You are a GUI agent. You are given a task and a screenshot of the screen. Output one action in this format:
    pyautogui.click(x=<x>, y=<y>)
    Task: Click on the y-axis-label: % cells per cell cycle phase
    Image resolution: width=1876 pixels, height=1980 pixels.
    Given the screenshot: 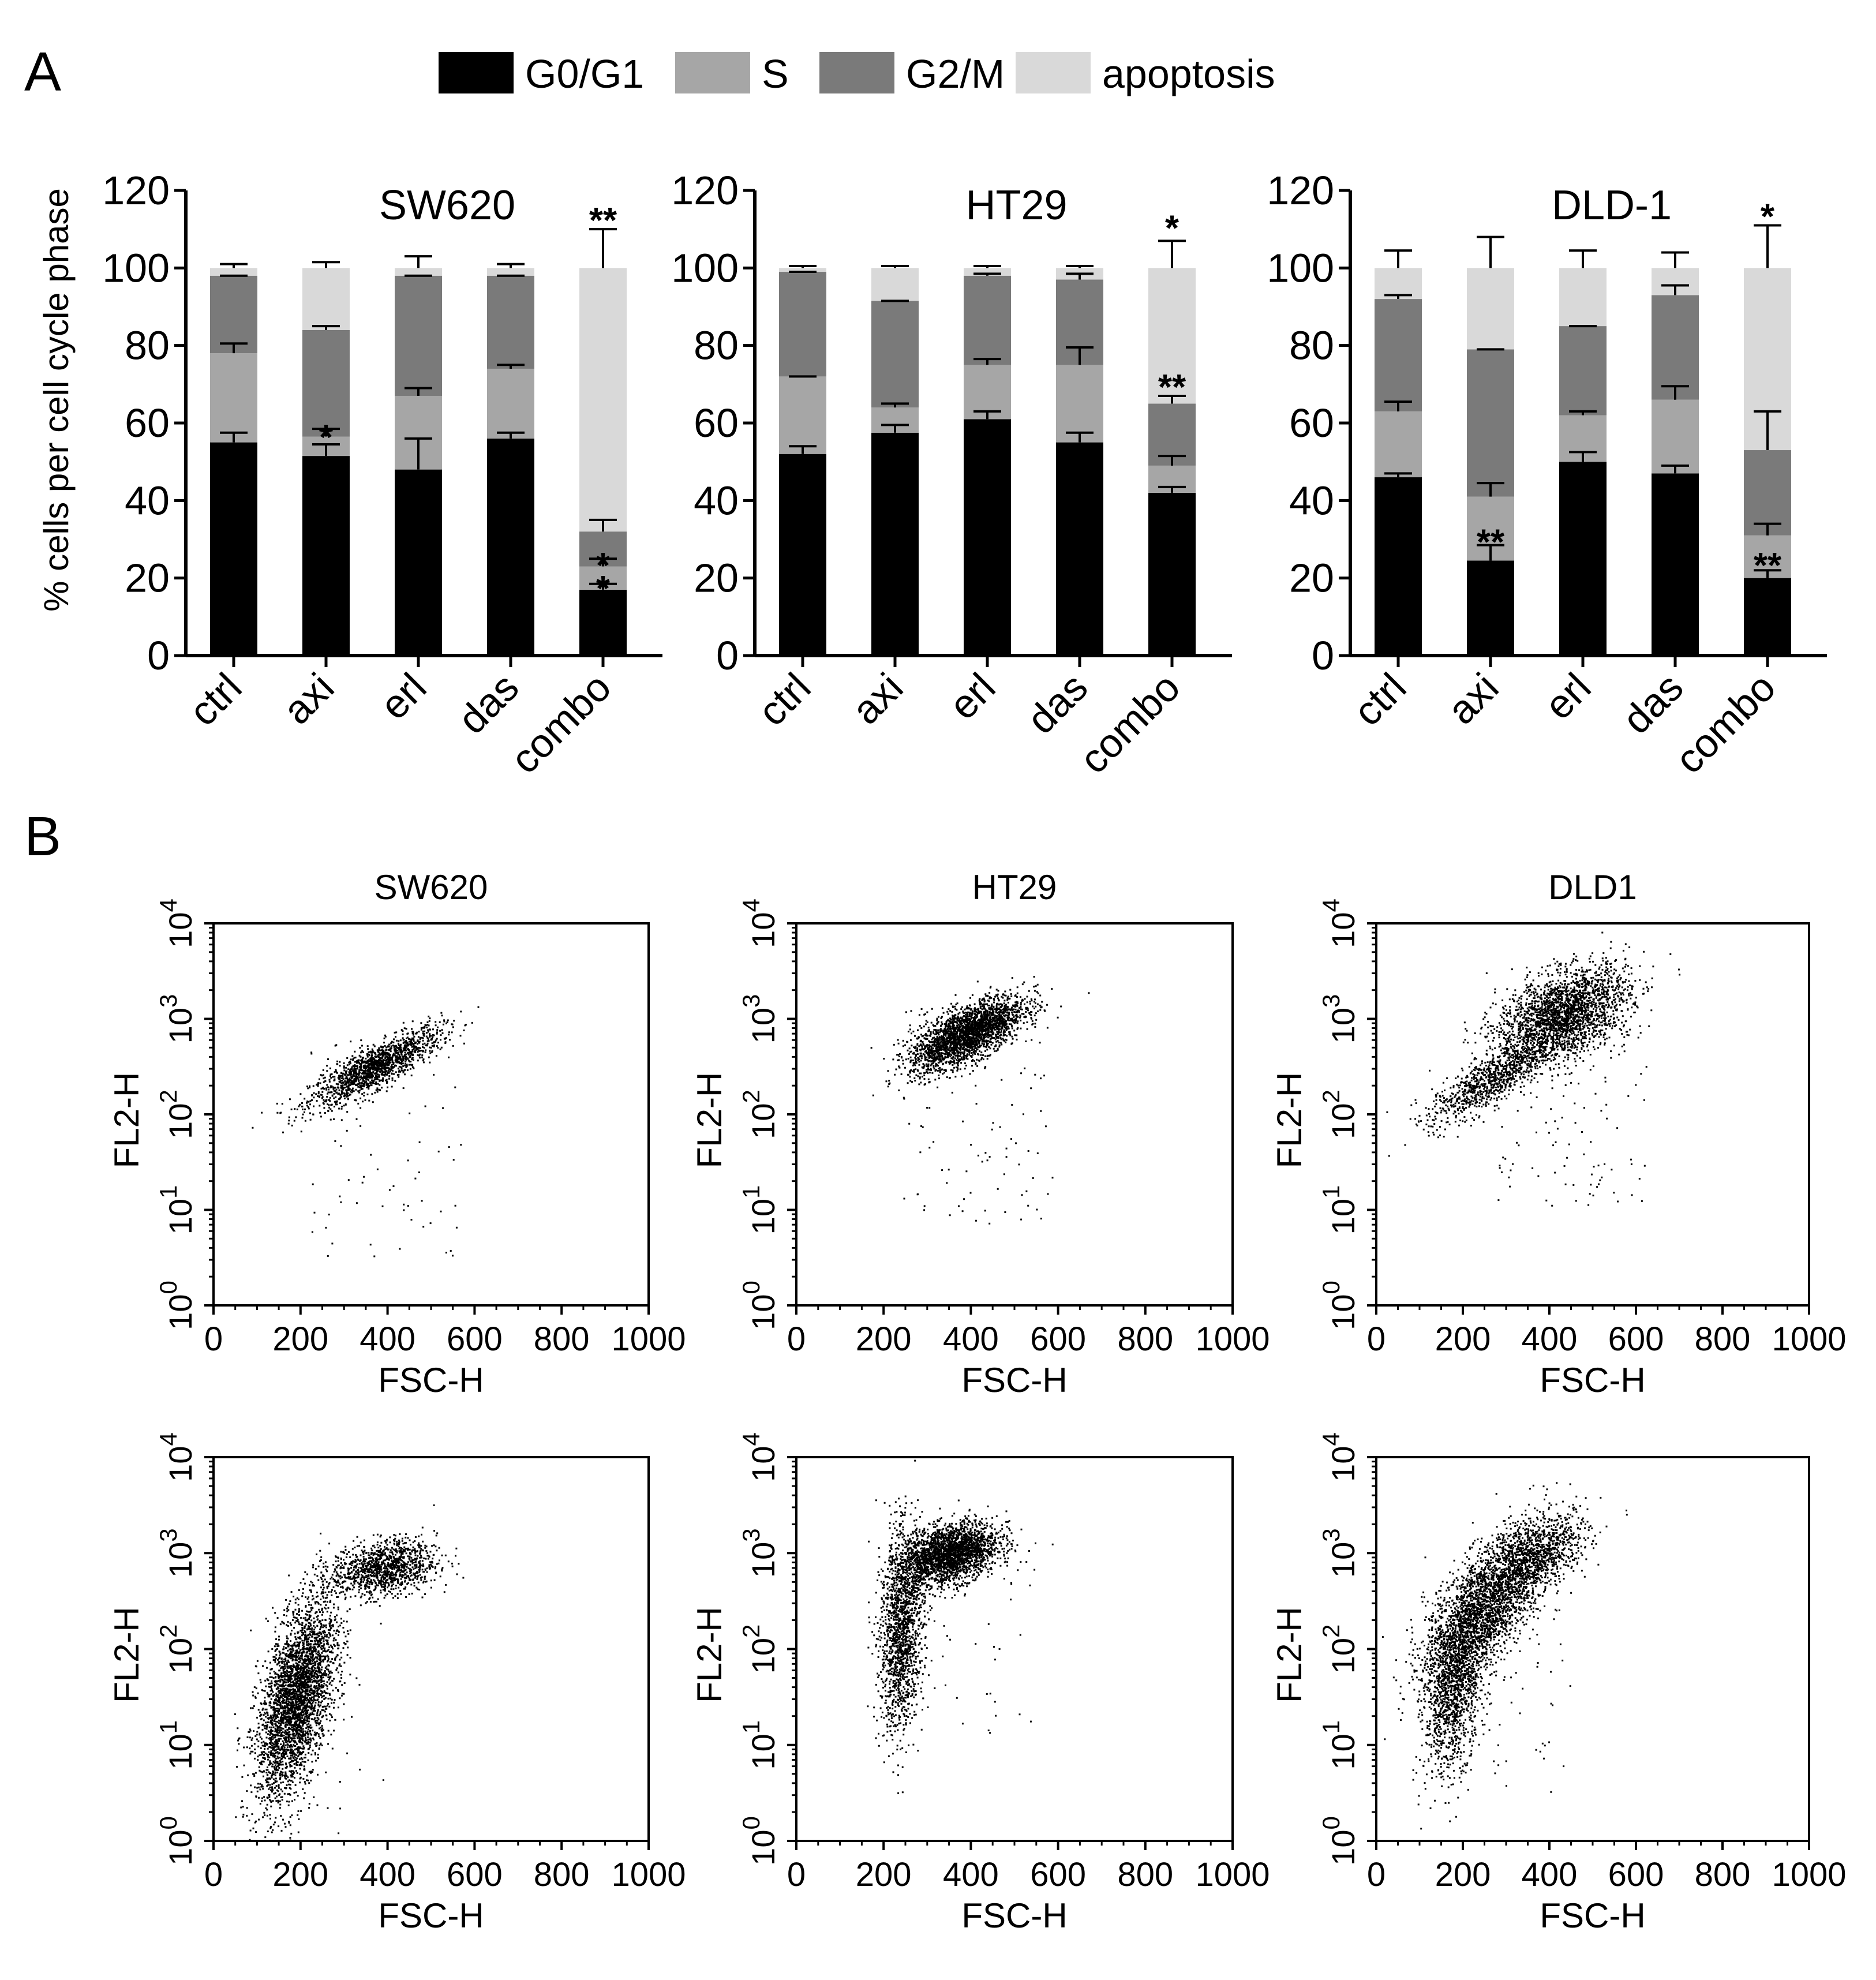 What is the action you would take?
    pyautogui.click(x=56, y=400)
    